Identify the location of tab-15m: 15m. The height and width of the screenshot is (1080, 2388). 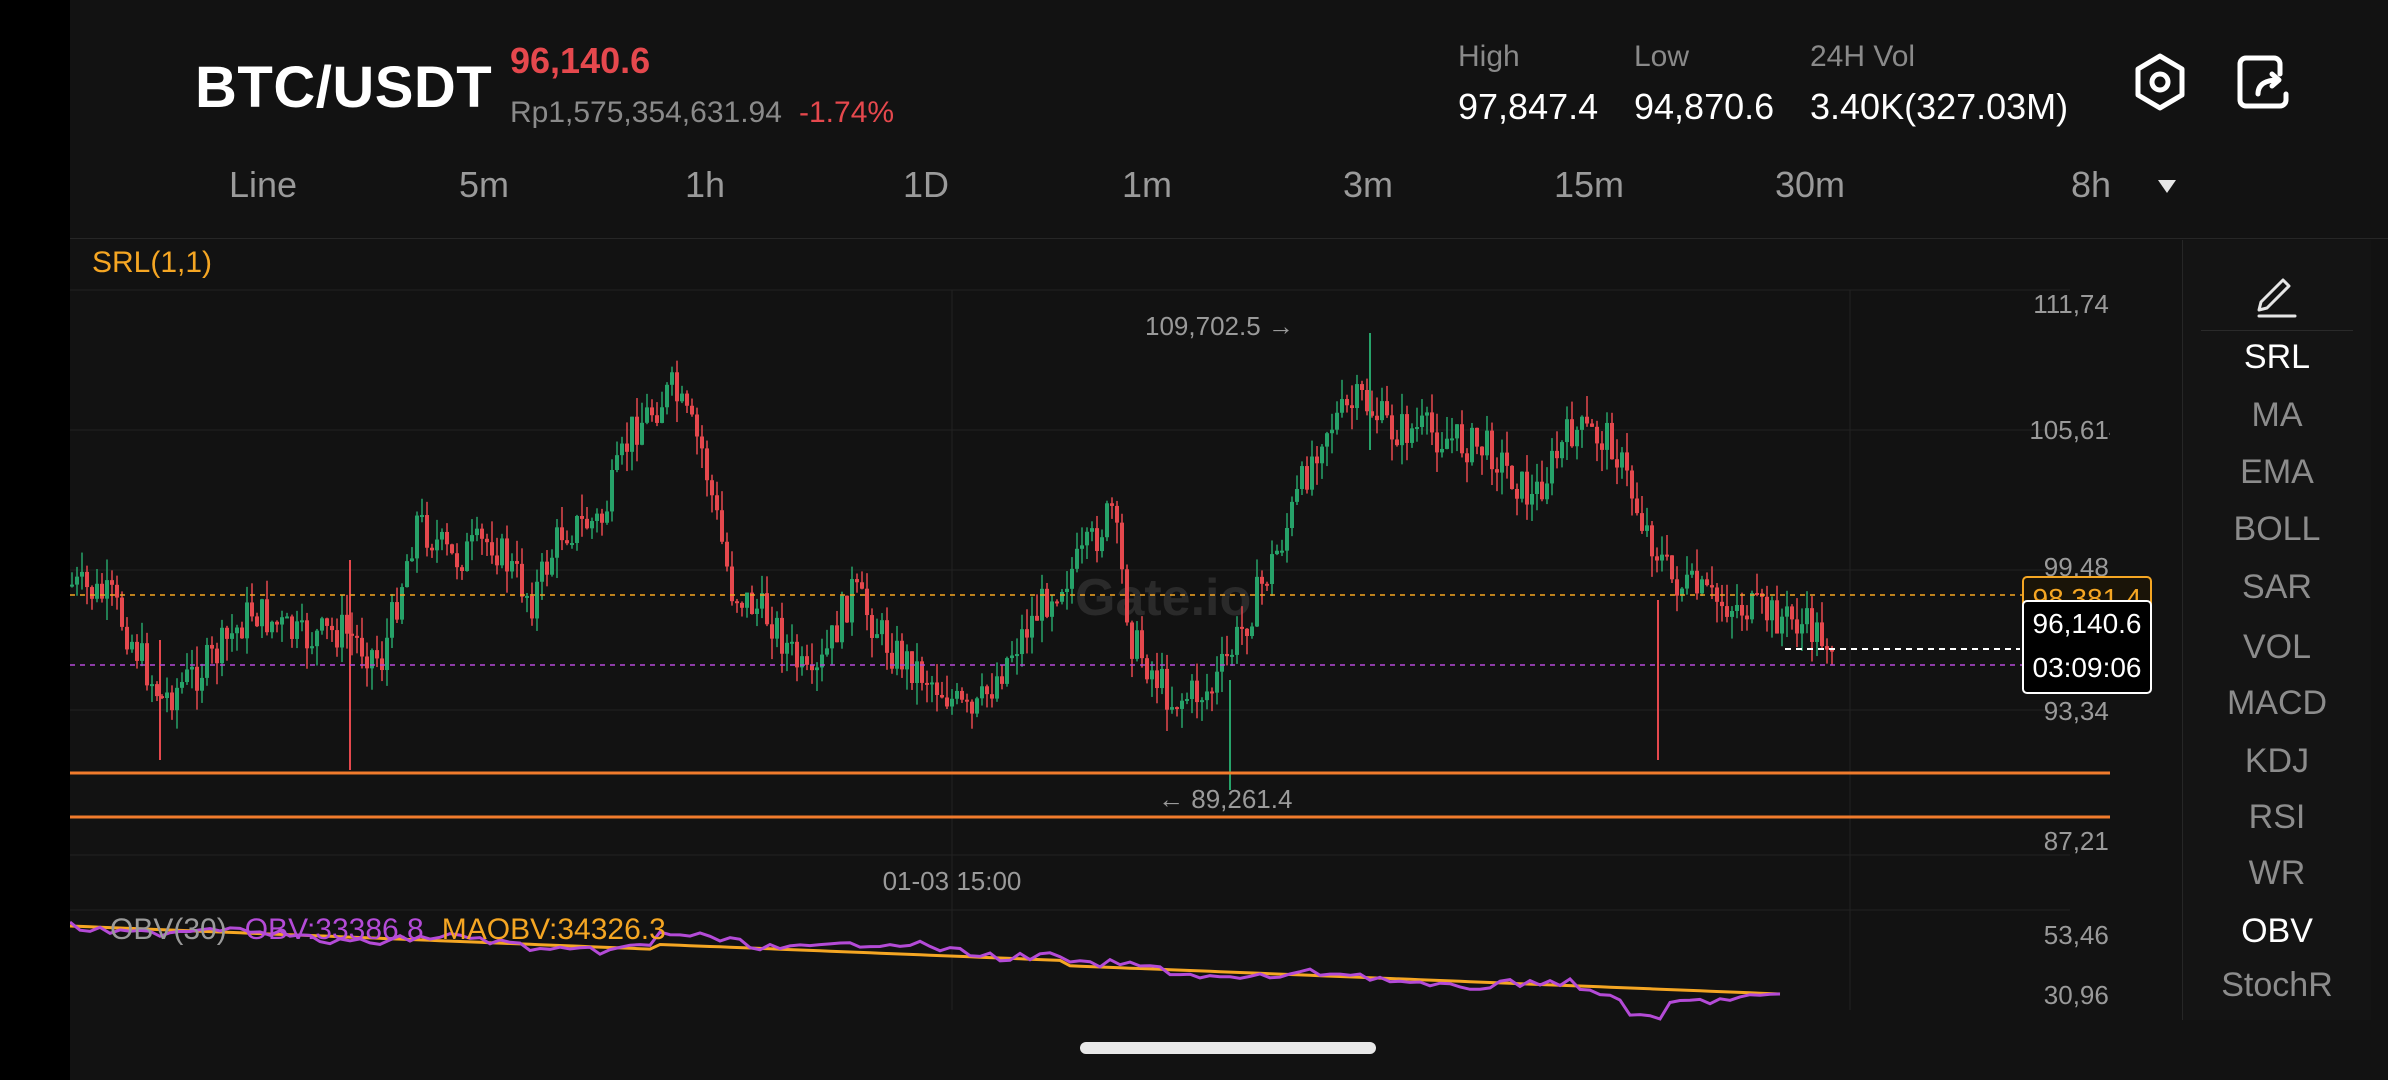
(1589, 184).